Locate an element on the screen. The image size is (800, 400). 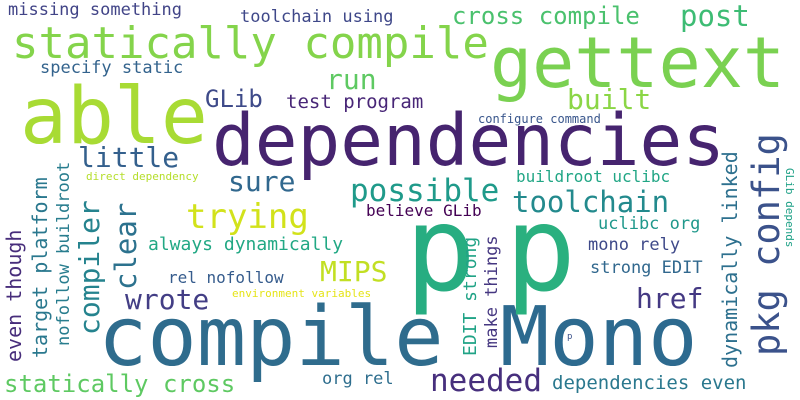
cloud-word-target-platform: target platform is located at coordinates (40, 267).